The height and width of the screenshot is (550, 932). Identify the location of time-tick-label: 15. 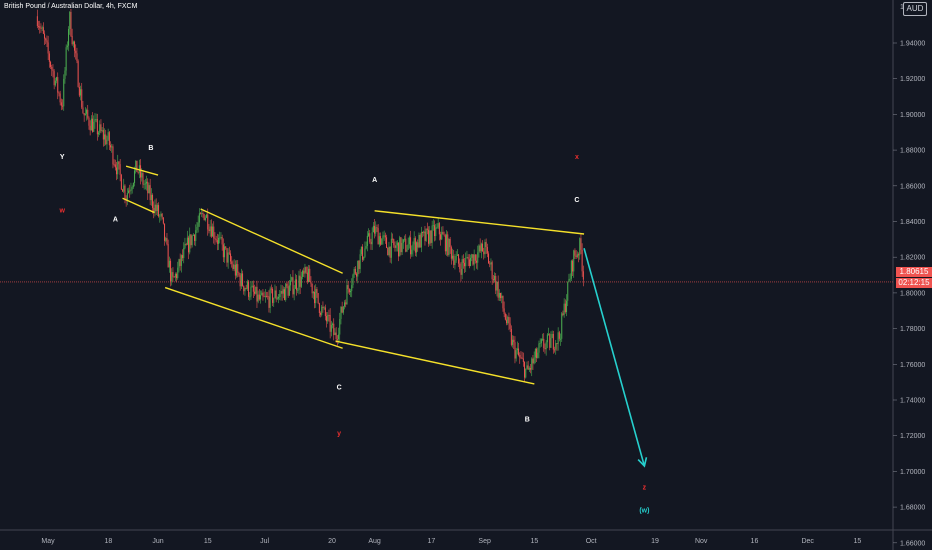
(208, 541).